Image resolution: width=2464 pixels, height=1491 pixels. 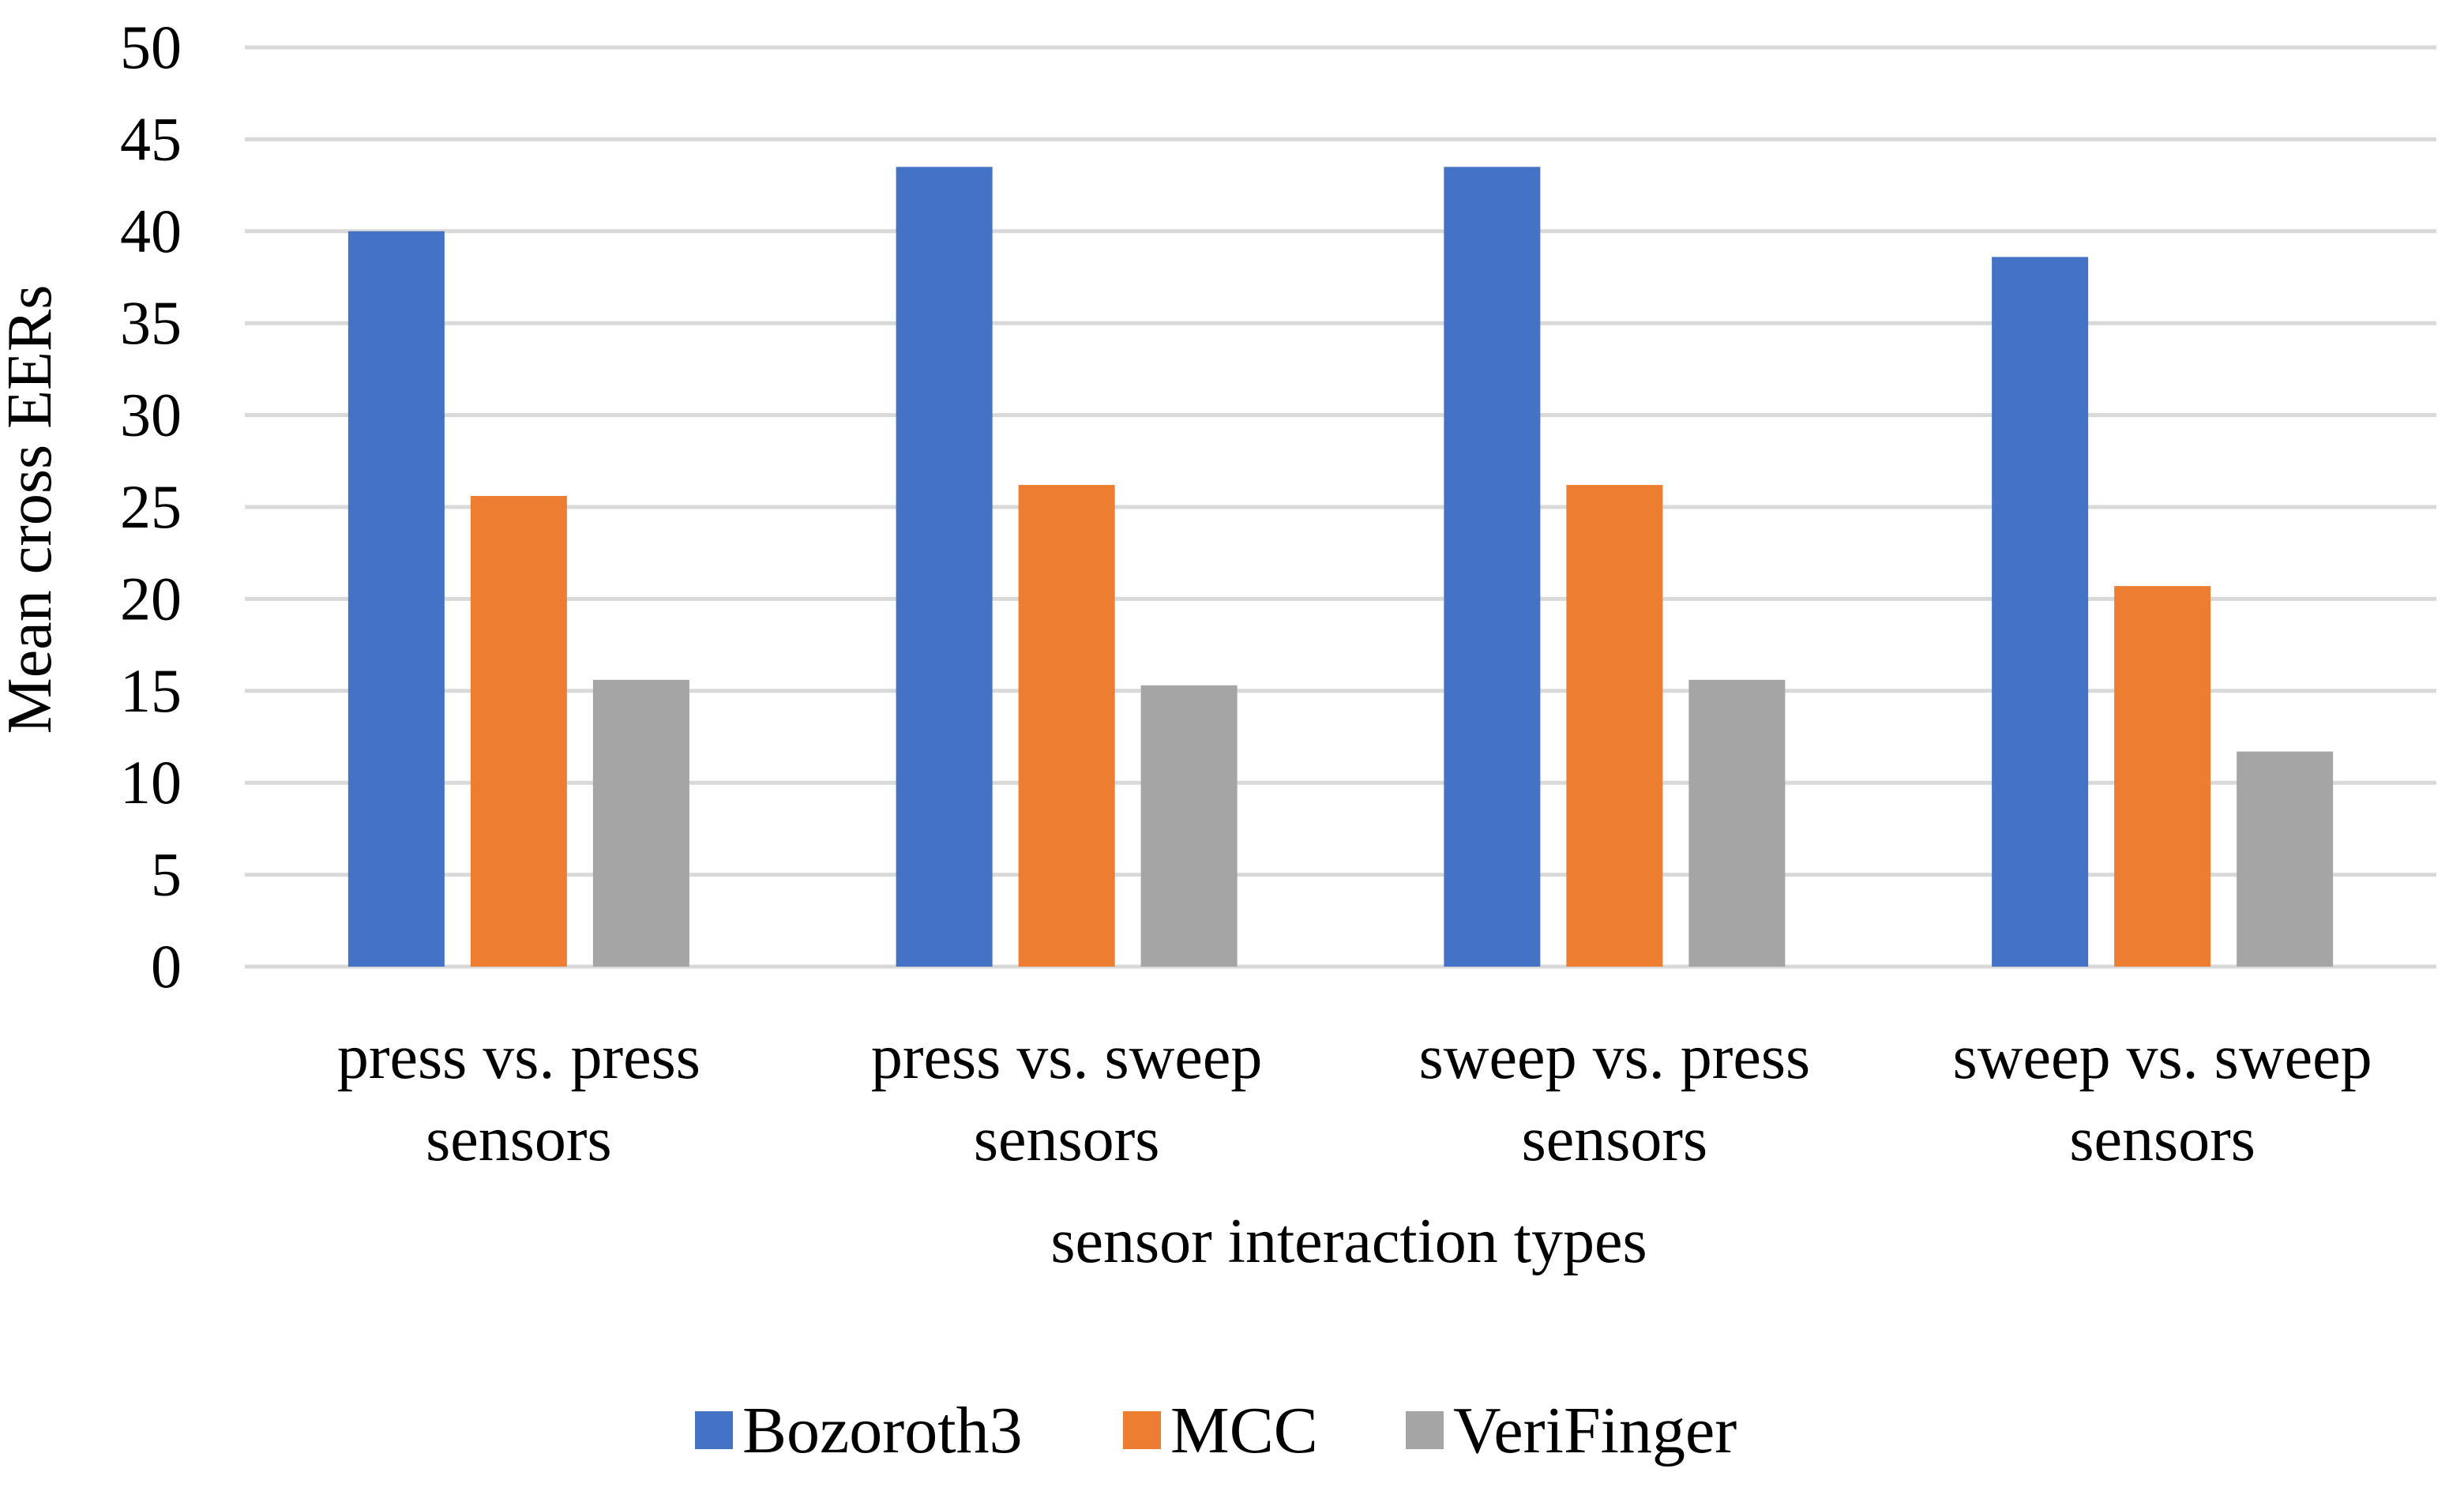 I want to click on x-category-label: press vs. sweep, so click(x=1066, y=1057).